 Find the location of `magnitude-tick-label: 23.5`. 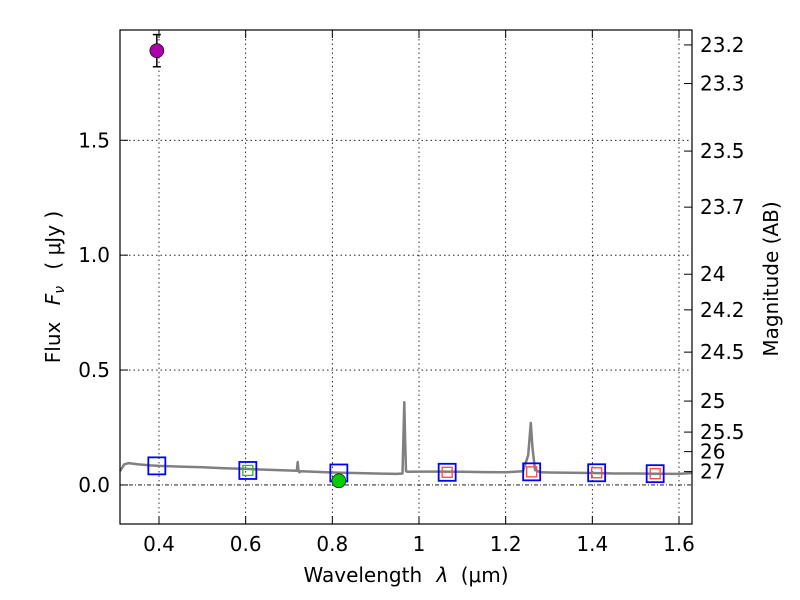

magnitude-tick-label: 23.5 is located at coordinates (722, 151).